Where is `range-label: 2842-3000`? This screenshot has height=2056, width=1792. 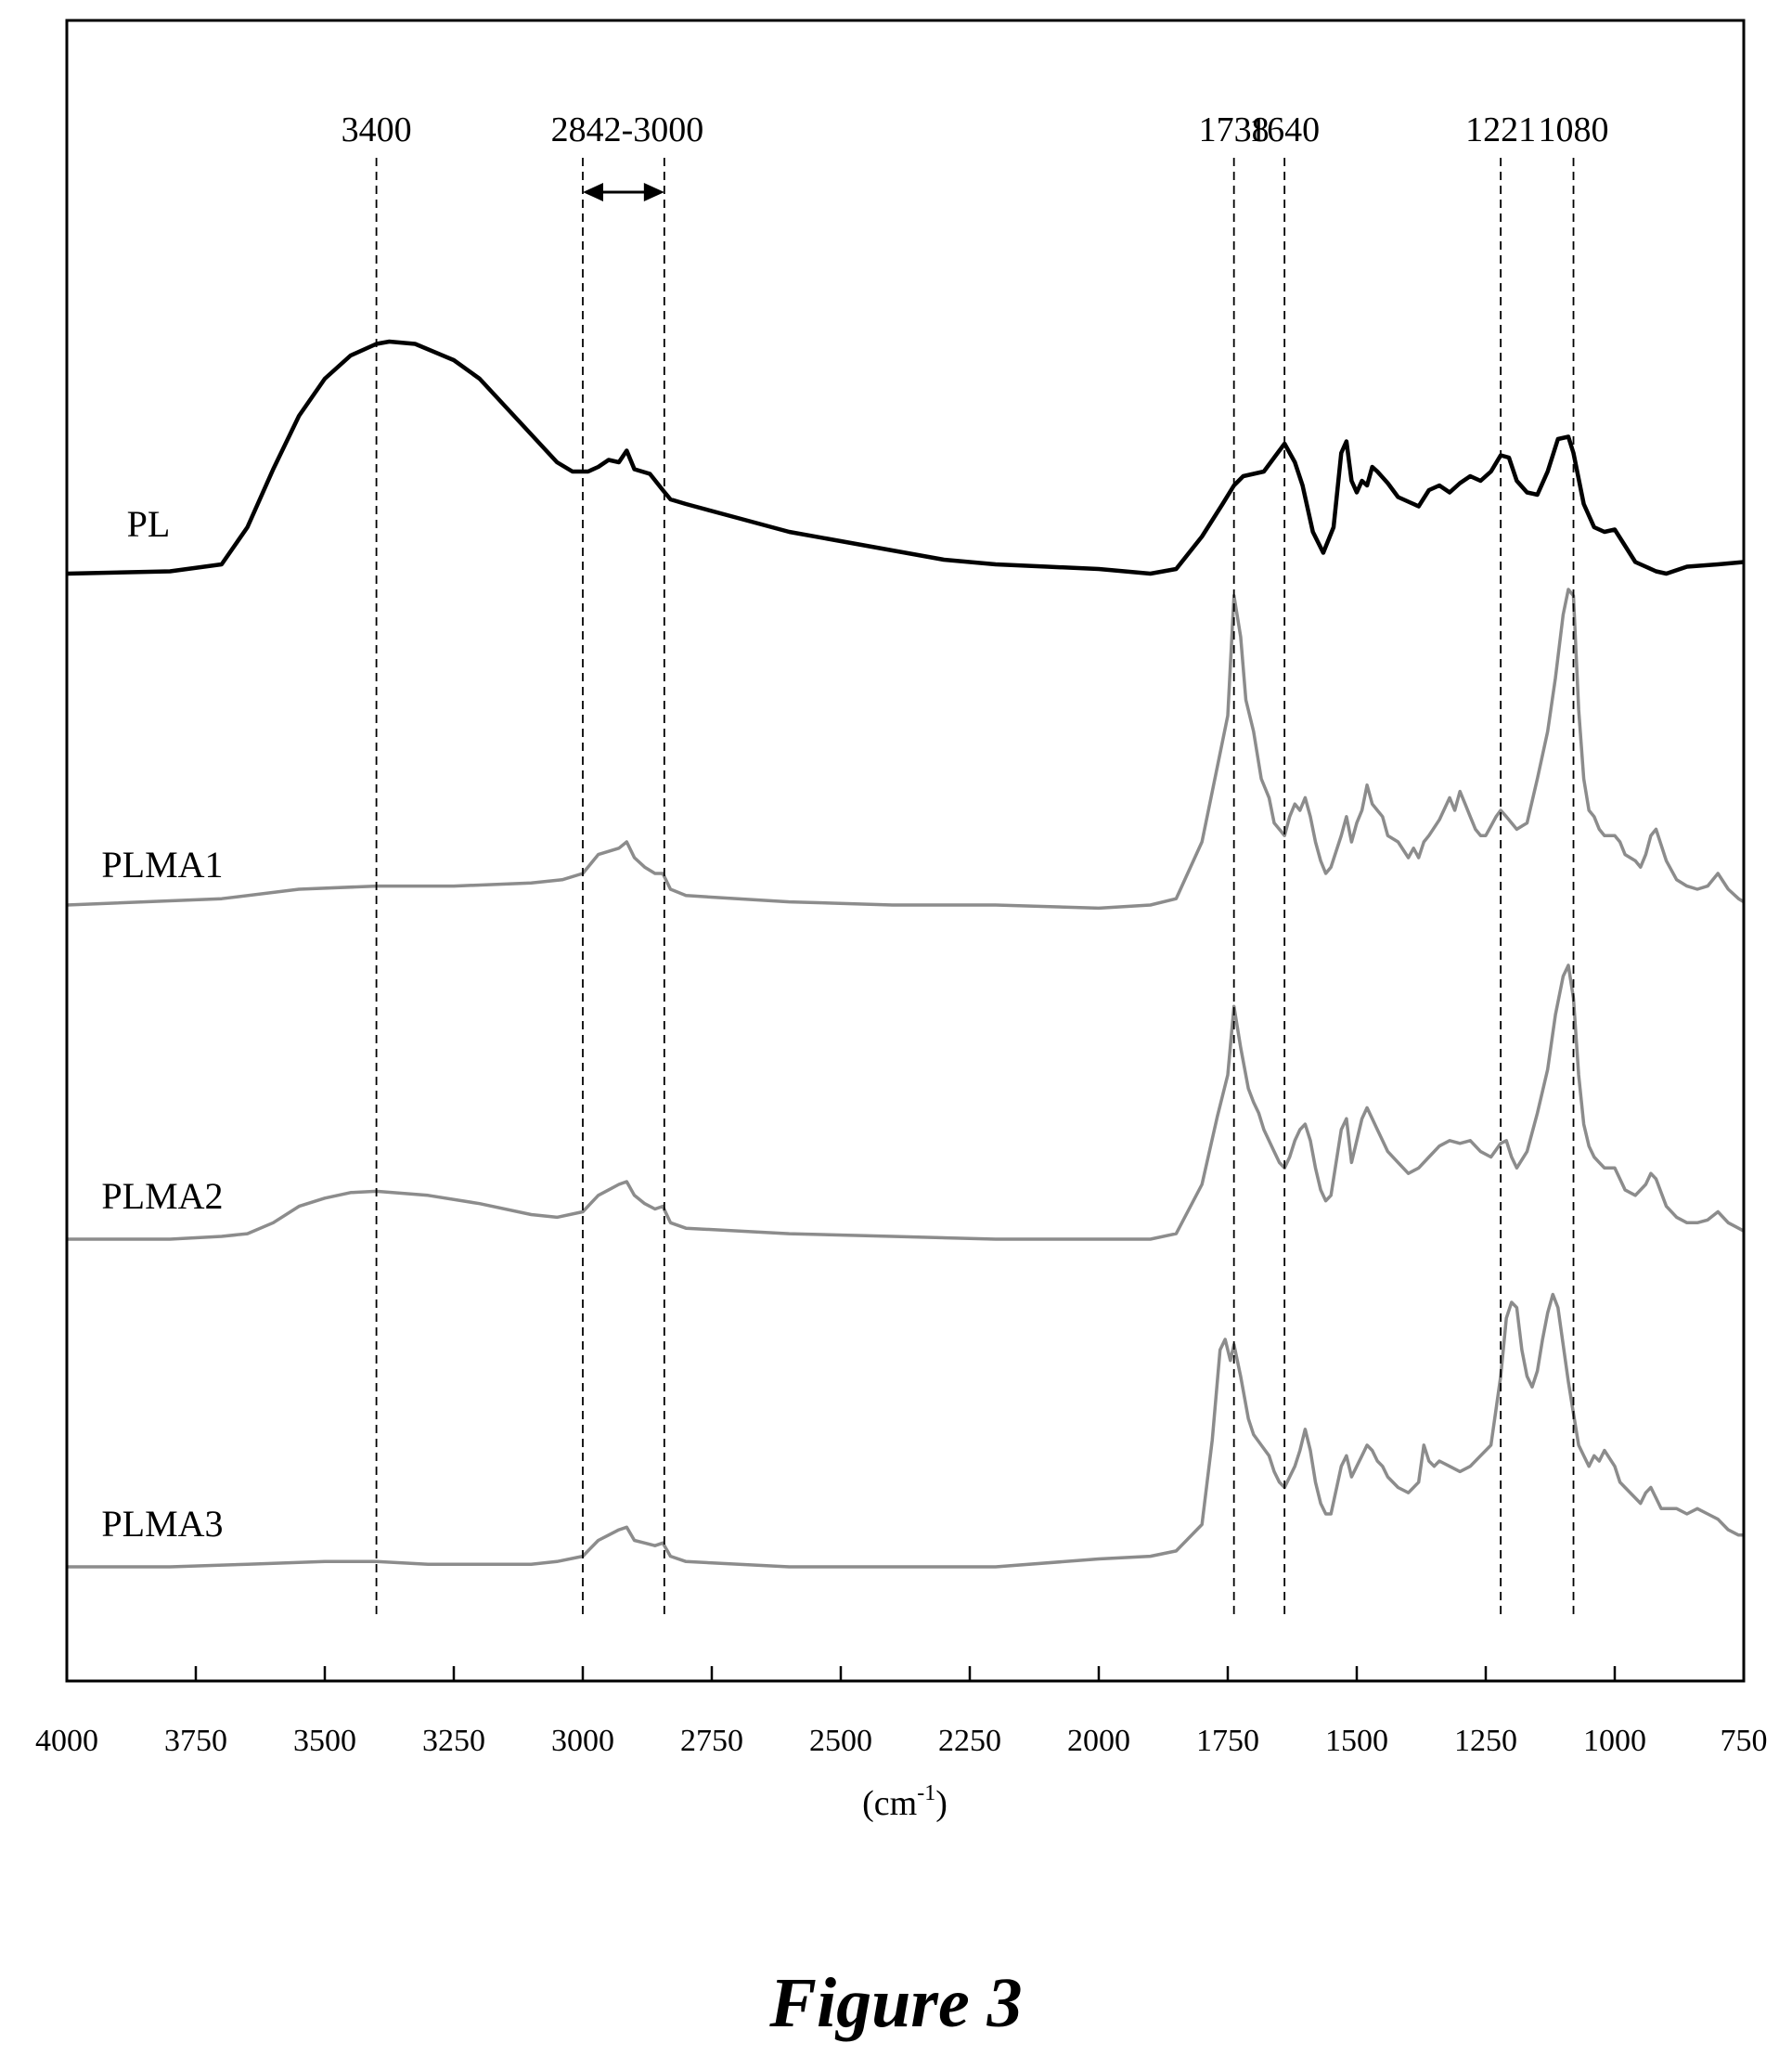 range-label: 2842-3000 is located at coordinates (627, 129).